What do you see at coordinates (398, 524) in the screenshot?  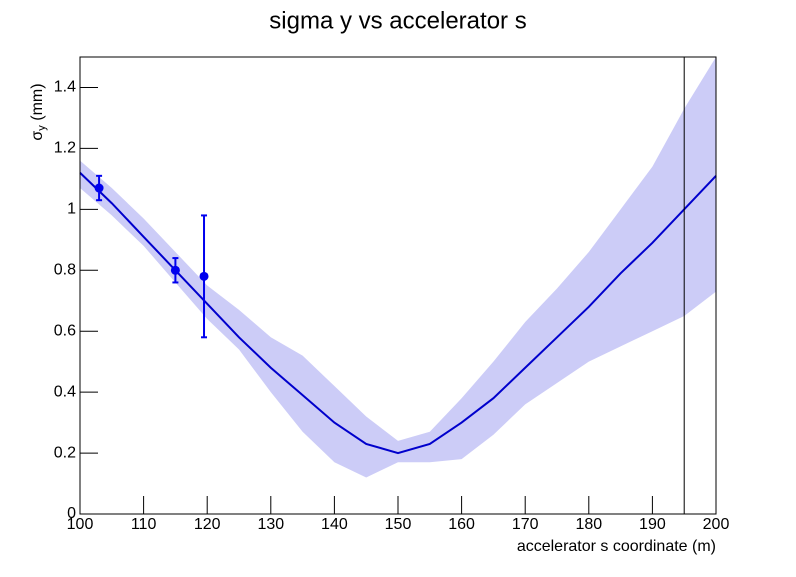 I see `x-tick-label: 150` at bounding box center [398, 524].